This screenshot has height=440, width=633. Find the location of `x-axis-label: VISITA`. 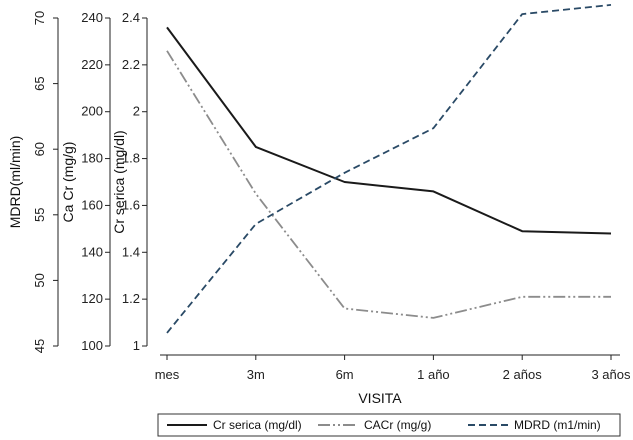

x-axis-label: VISITA is located at coordinates (380, 398).